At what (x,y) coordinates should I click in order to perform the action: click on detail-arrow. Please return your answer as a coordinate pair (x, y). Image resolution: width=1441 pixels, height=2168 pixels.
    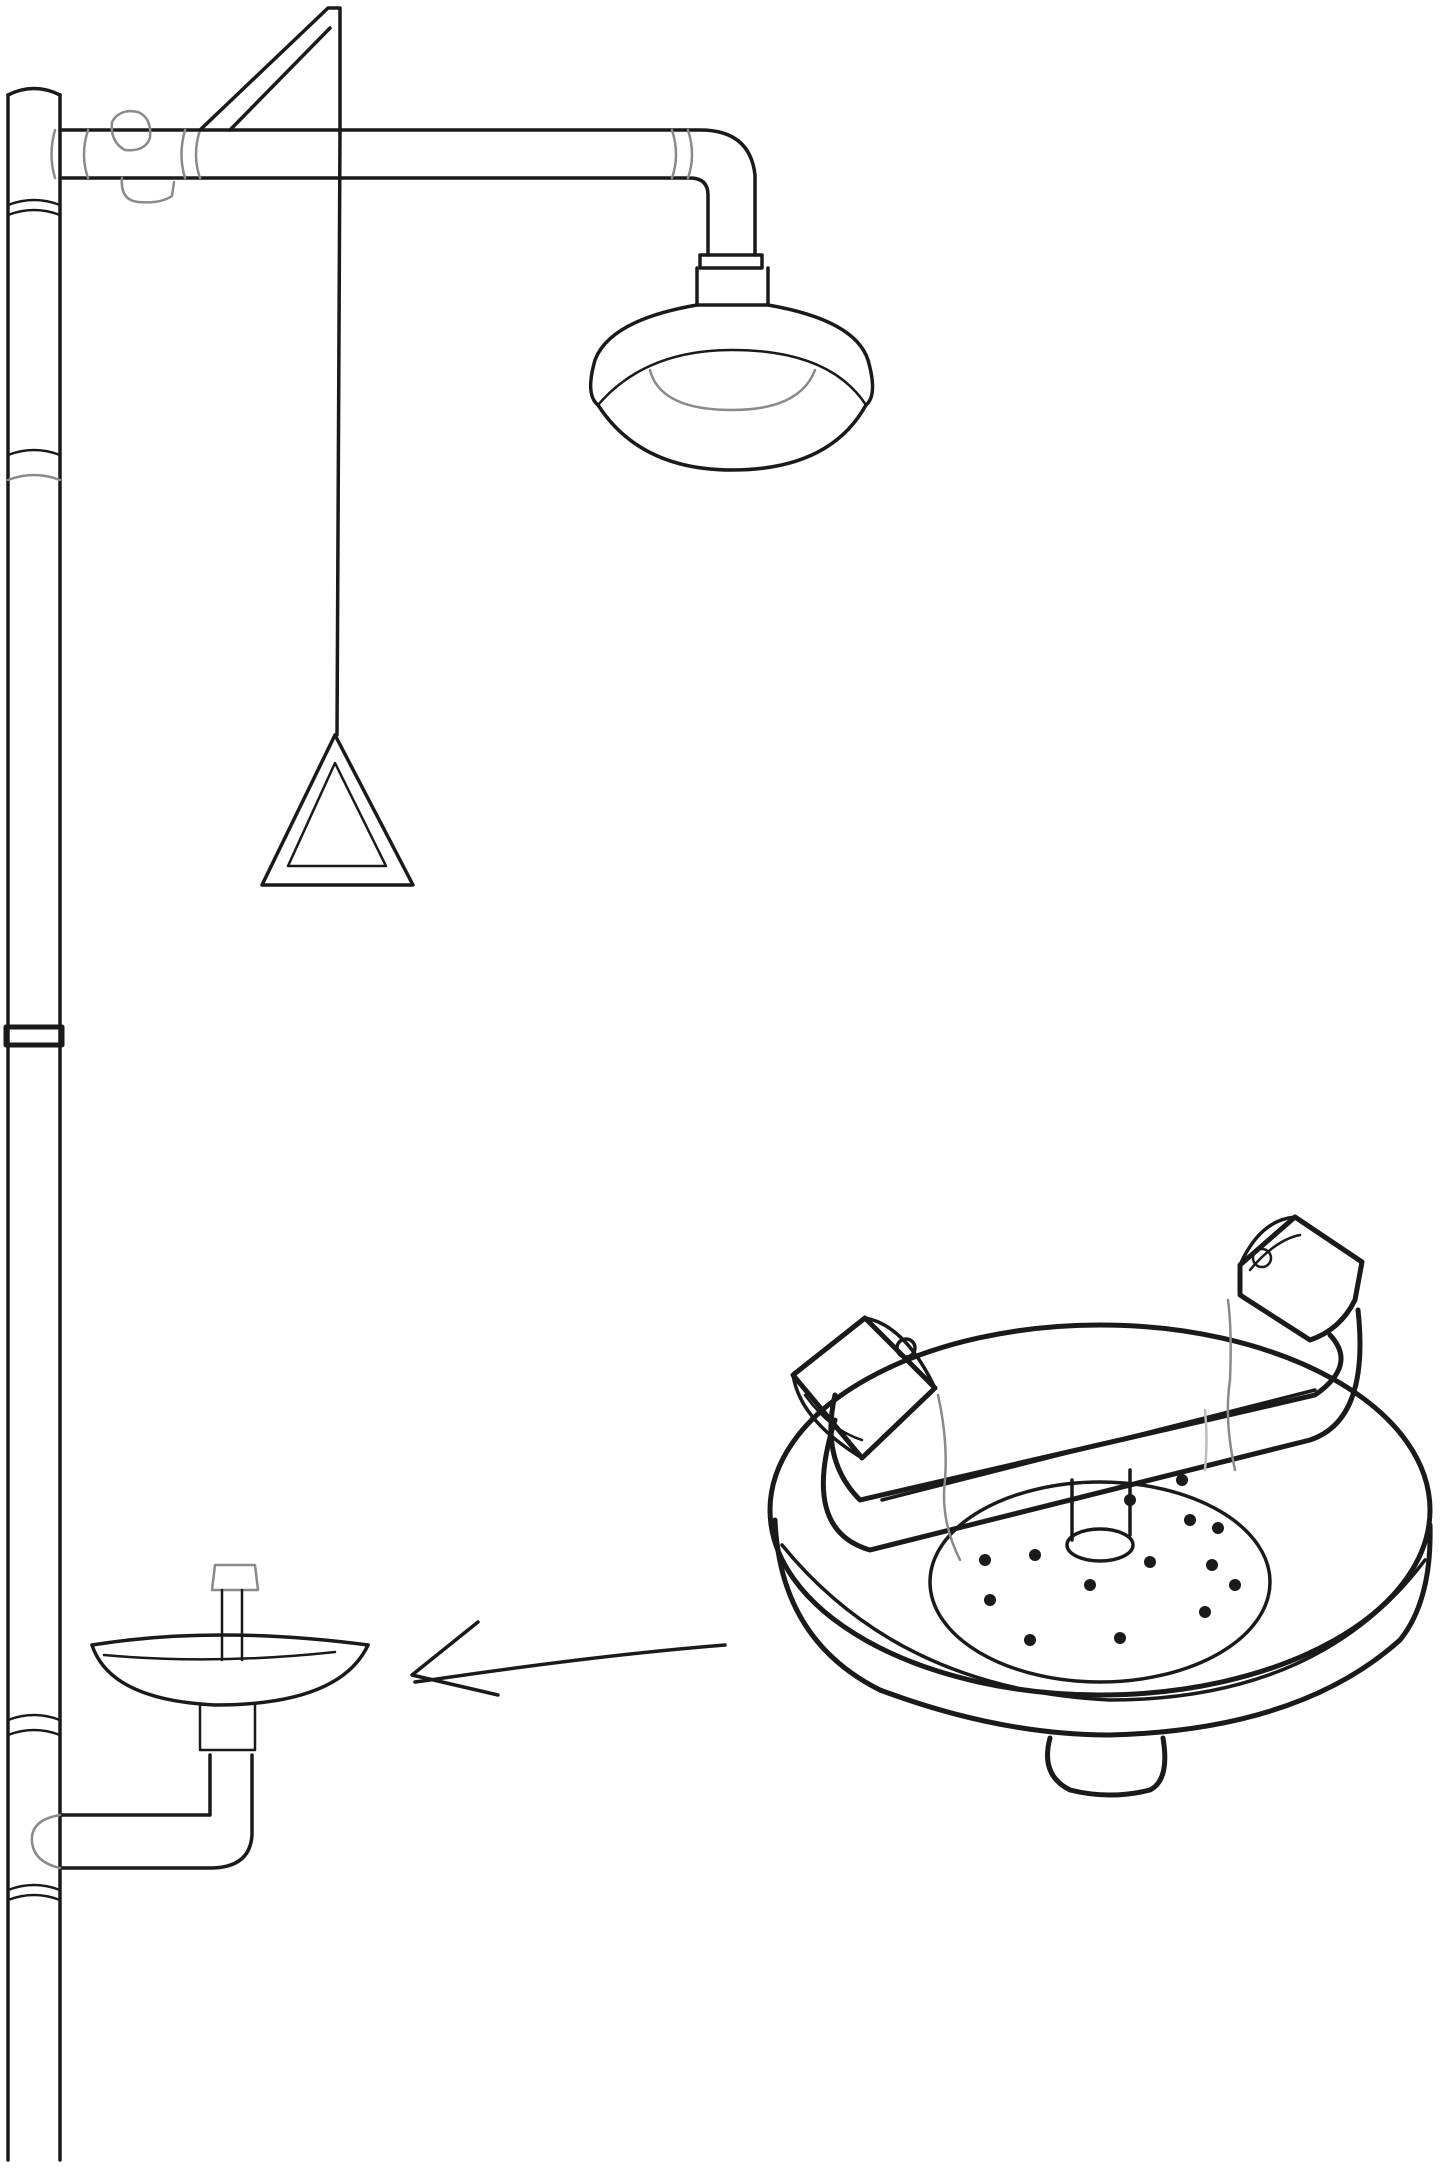
    Looking at the image, I should click on (568, 1658).